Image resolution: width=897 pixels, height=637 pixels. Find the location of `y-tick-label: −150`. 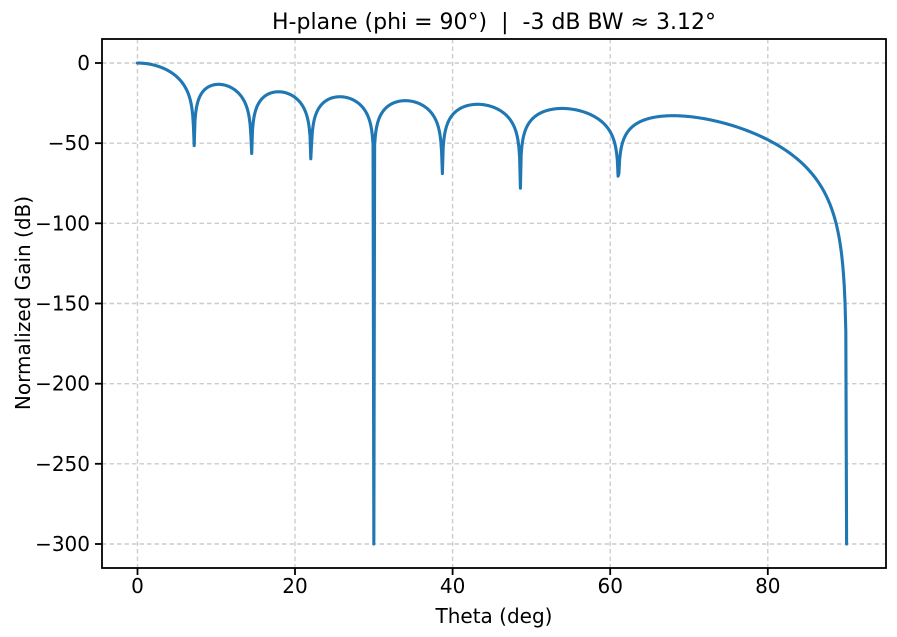

y-tick-label: −150 is located at coordinates (62, 304).